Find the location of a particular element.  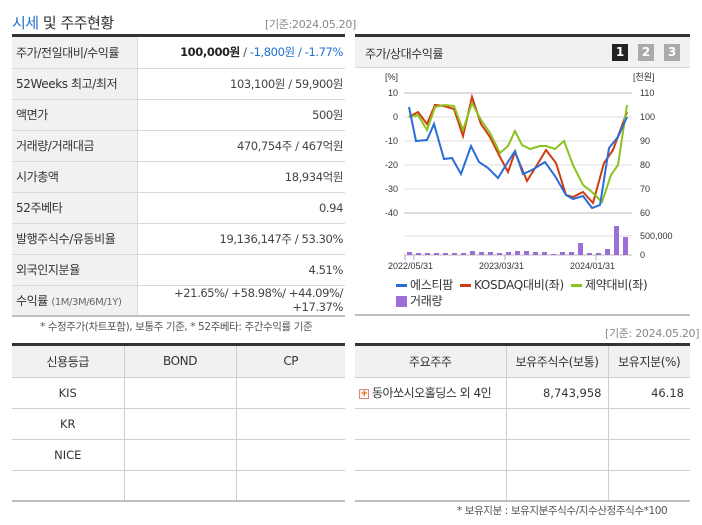

column-header: 신용등급 is located at coordinates (68, 362).